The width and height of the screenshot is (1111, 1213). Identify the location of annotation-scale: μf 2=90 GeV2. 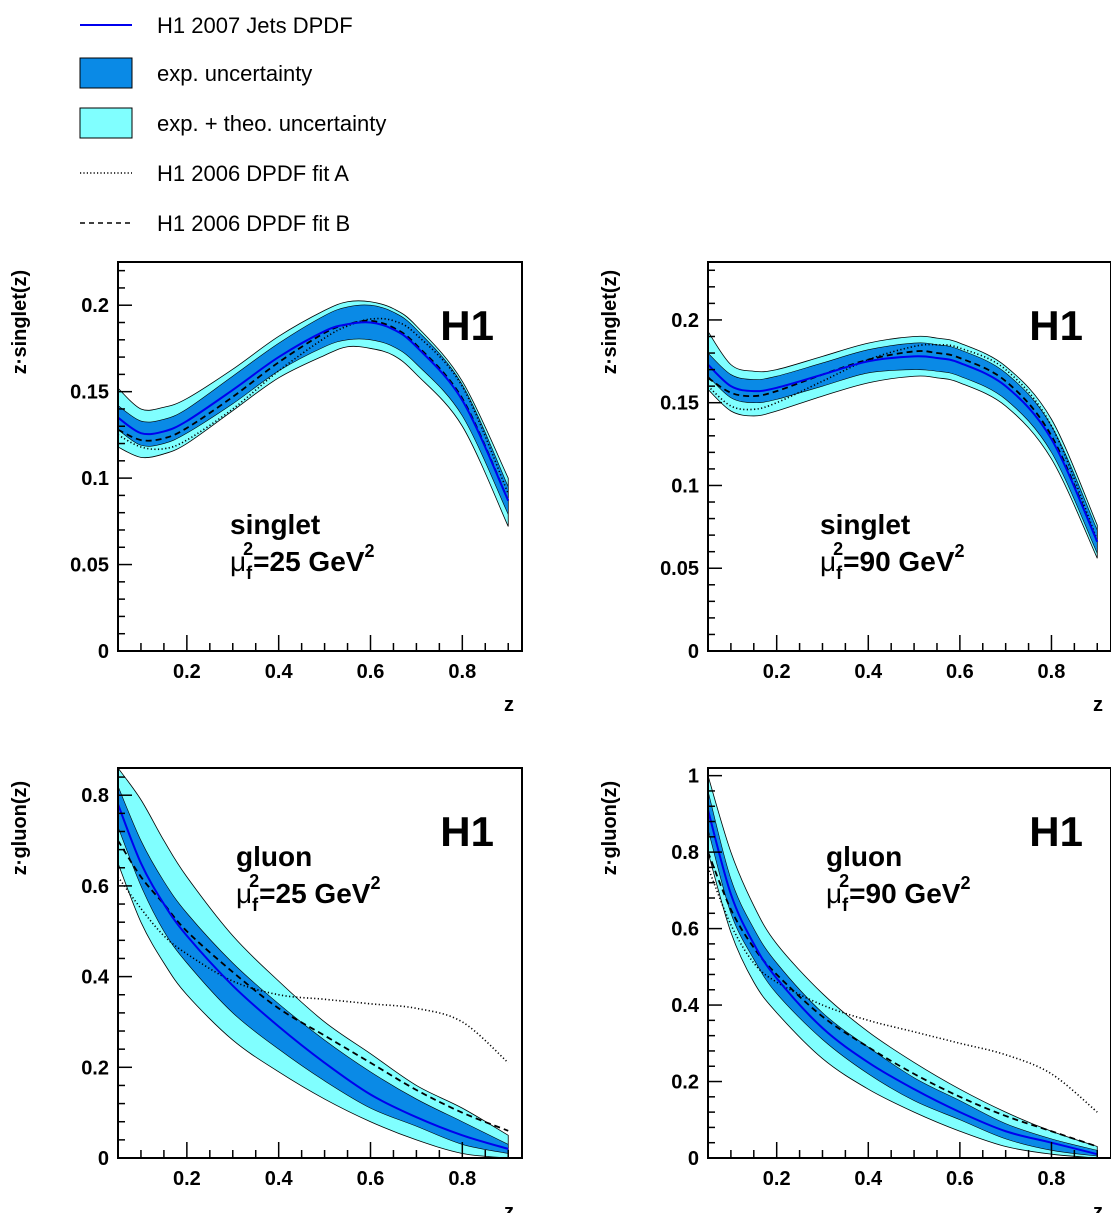
(898, 893).